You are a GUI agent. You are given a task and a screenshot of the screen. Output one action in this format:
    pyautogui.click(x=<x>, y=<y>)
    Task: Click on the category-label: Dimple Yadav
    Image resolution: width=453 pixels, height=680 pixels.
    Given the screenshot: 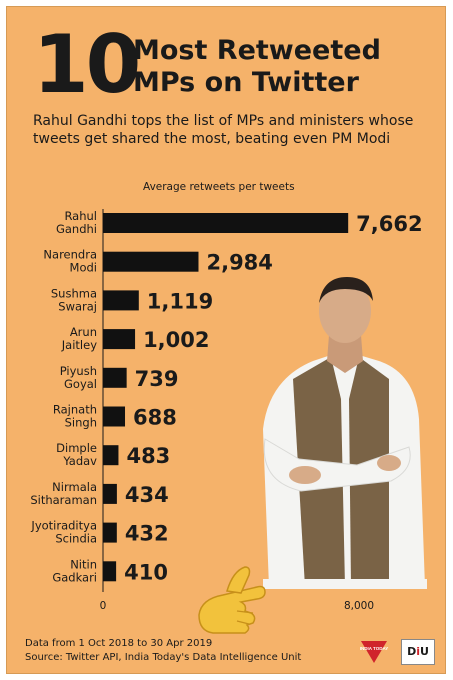 What is the action you would take?
    pyautogui.click(x=76, y=454)
    